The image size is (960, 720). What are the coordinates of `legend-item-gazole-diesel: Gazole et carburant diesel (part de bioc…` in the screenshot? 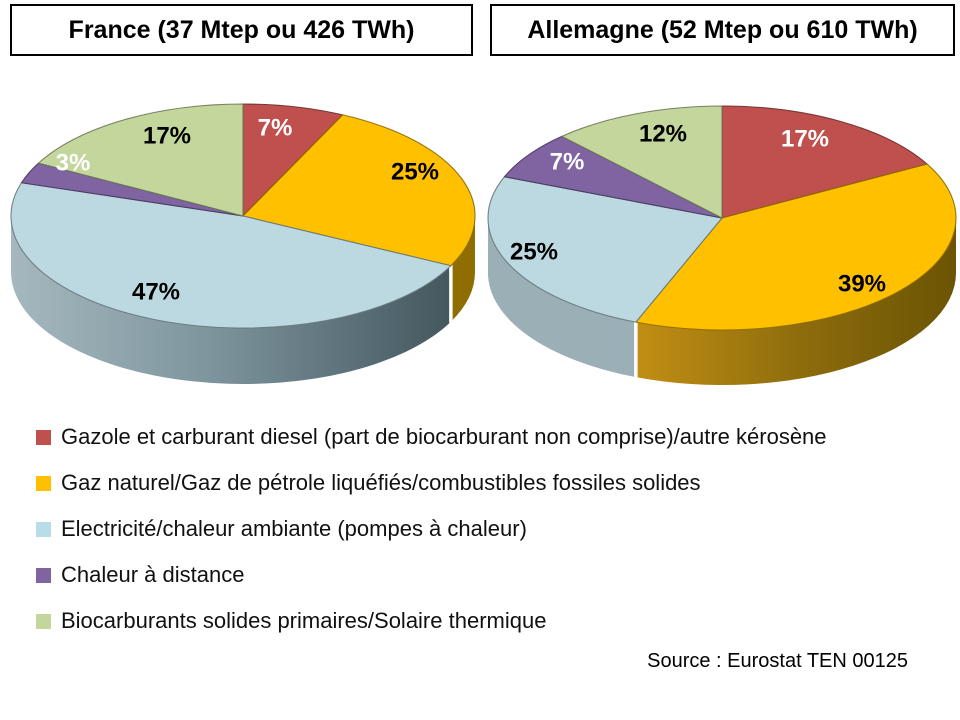 It's located at (486, 437).